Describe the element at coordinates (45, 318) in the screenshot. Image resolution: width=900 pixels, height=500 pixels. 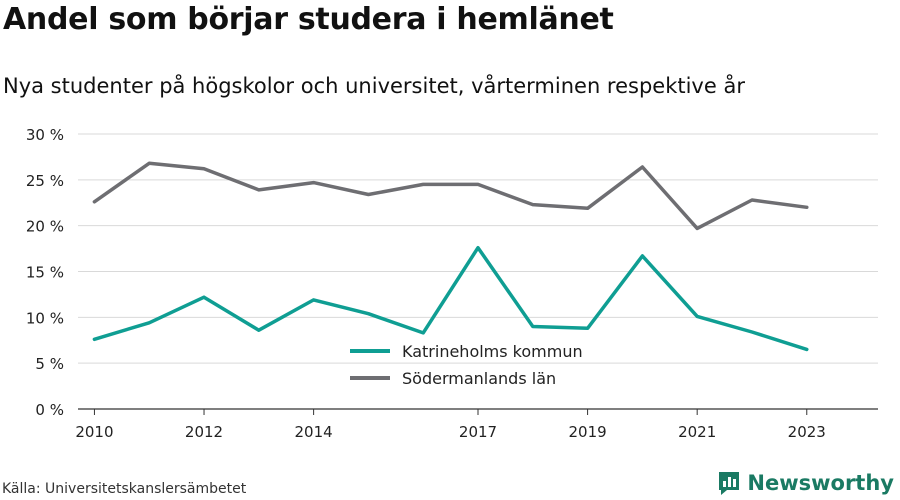
I see `y-tick-label: 10 %` at that location.